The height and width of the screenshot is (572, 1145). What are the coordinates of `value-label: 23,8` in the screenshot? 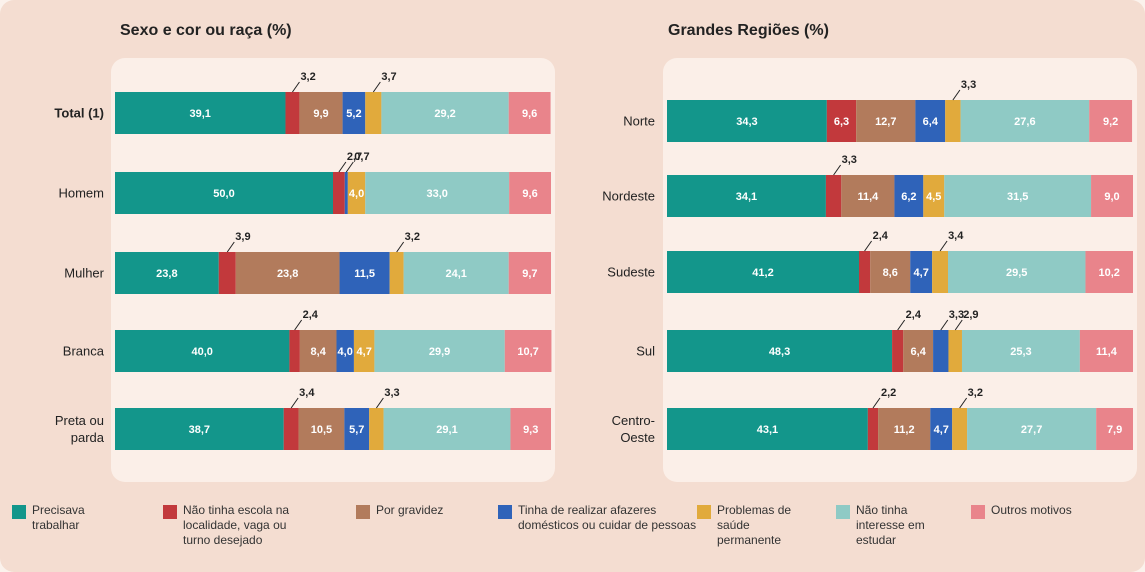 It's located at (287, 274).